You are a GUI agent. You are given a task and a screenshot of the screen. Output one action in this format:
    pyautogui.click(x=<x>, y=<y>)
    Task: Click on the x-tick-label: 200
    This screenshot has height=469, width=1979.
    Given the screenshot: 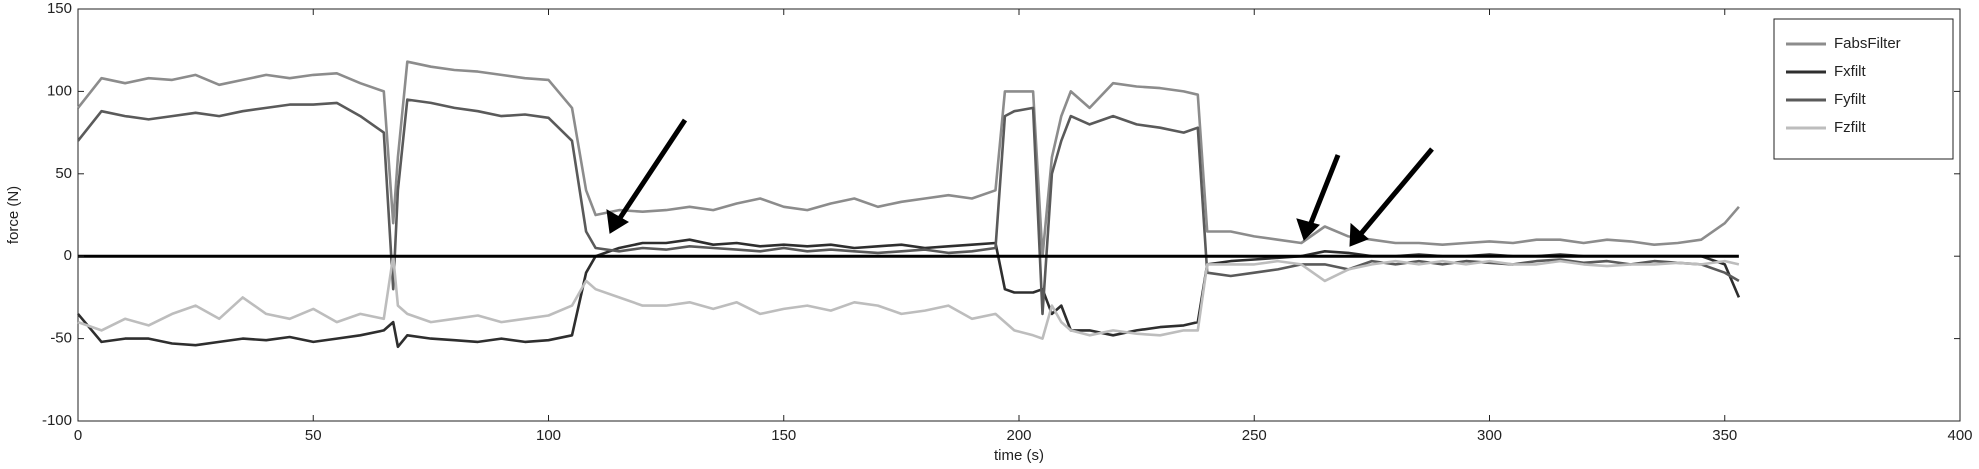 What is the action you would take?
    pyautogui.click(x=1018, y=435)
    